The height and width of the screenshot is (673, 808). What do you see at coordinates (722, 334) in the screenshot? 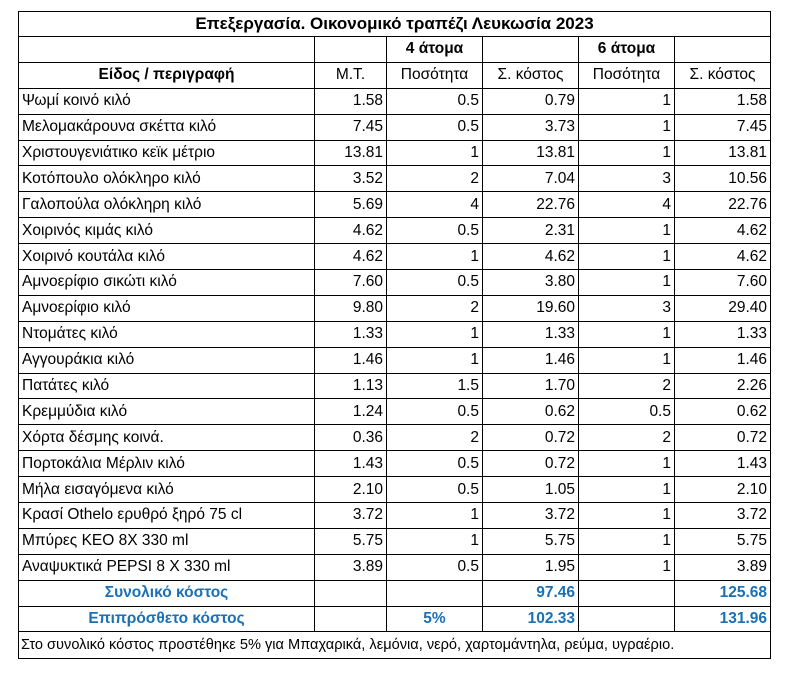
I see `cell-cost-6: 1.33` at bounding box center [722, 334].